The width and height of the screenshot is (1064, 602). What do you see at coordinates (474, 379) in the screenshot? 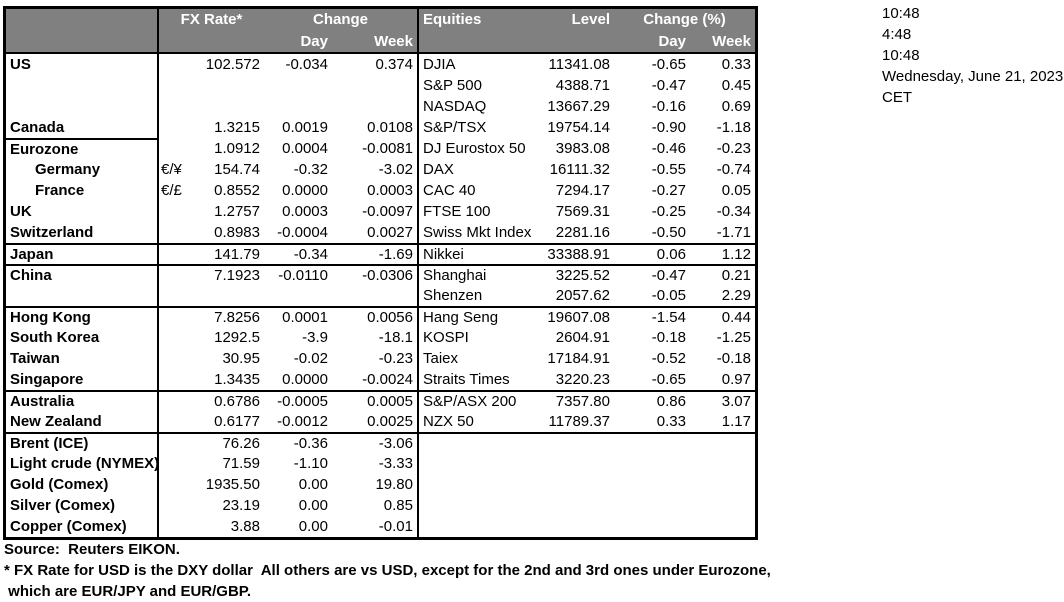
I see `equity-index-cell: Straits Times` at bounding box center [474, 379].